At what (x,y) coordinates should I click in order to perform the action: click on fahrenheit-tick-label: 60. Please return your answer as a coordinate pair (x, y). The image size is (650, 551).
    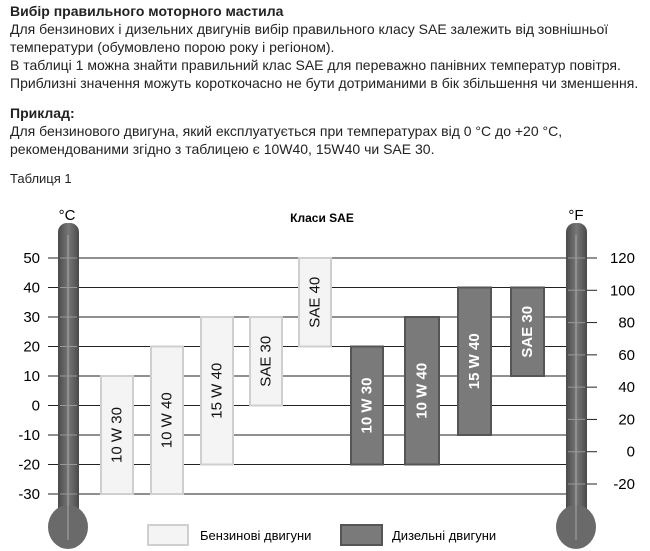
    Looking at the image, I should click on (626, 355).